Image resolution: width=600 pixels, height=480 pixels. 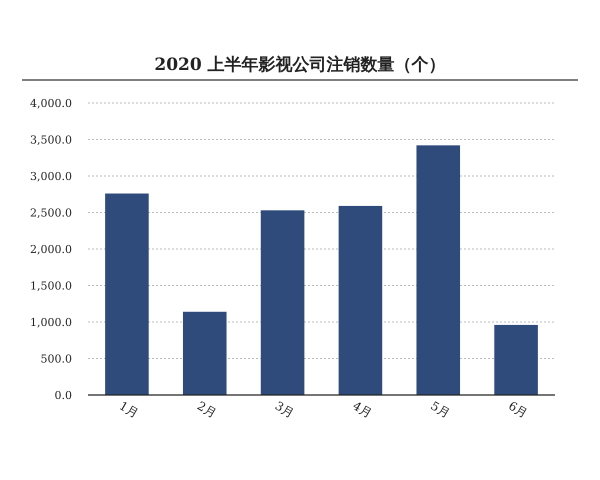 I want to click on y-tick-label: 1,500.0, so click(x=51, y=285).